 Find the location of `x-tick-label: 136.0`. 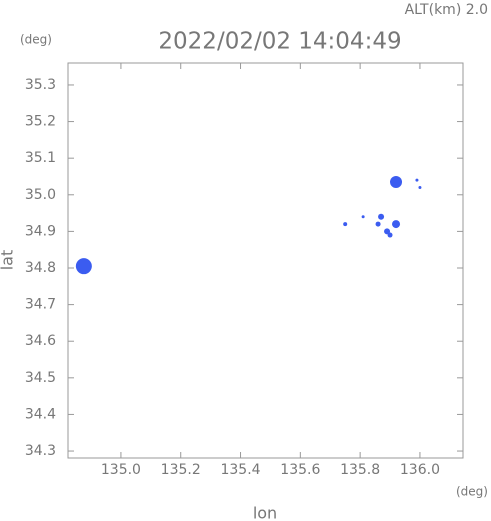

x-tick-label: 136.0 is located at coordinates (420, 470).